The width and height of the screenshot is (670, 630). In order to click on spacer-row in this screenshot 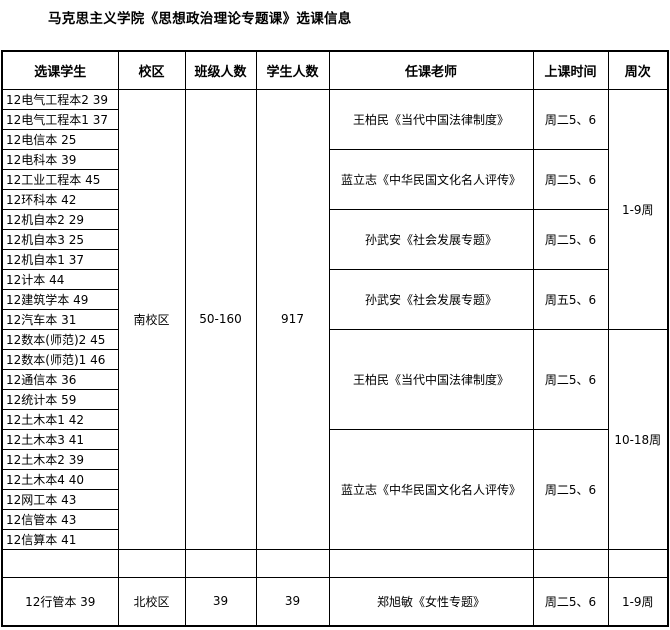, I will do `click(335, 563)`.